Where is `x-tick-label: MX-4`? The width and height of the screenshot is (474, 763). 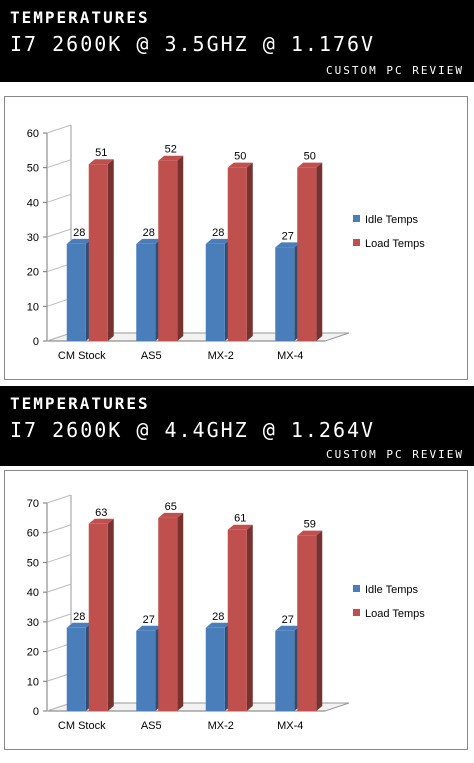
x-tick-label: MX-4 is located at coordinates (290, 726).